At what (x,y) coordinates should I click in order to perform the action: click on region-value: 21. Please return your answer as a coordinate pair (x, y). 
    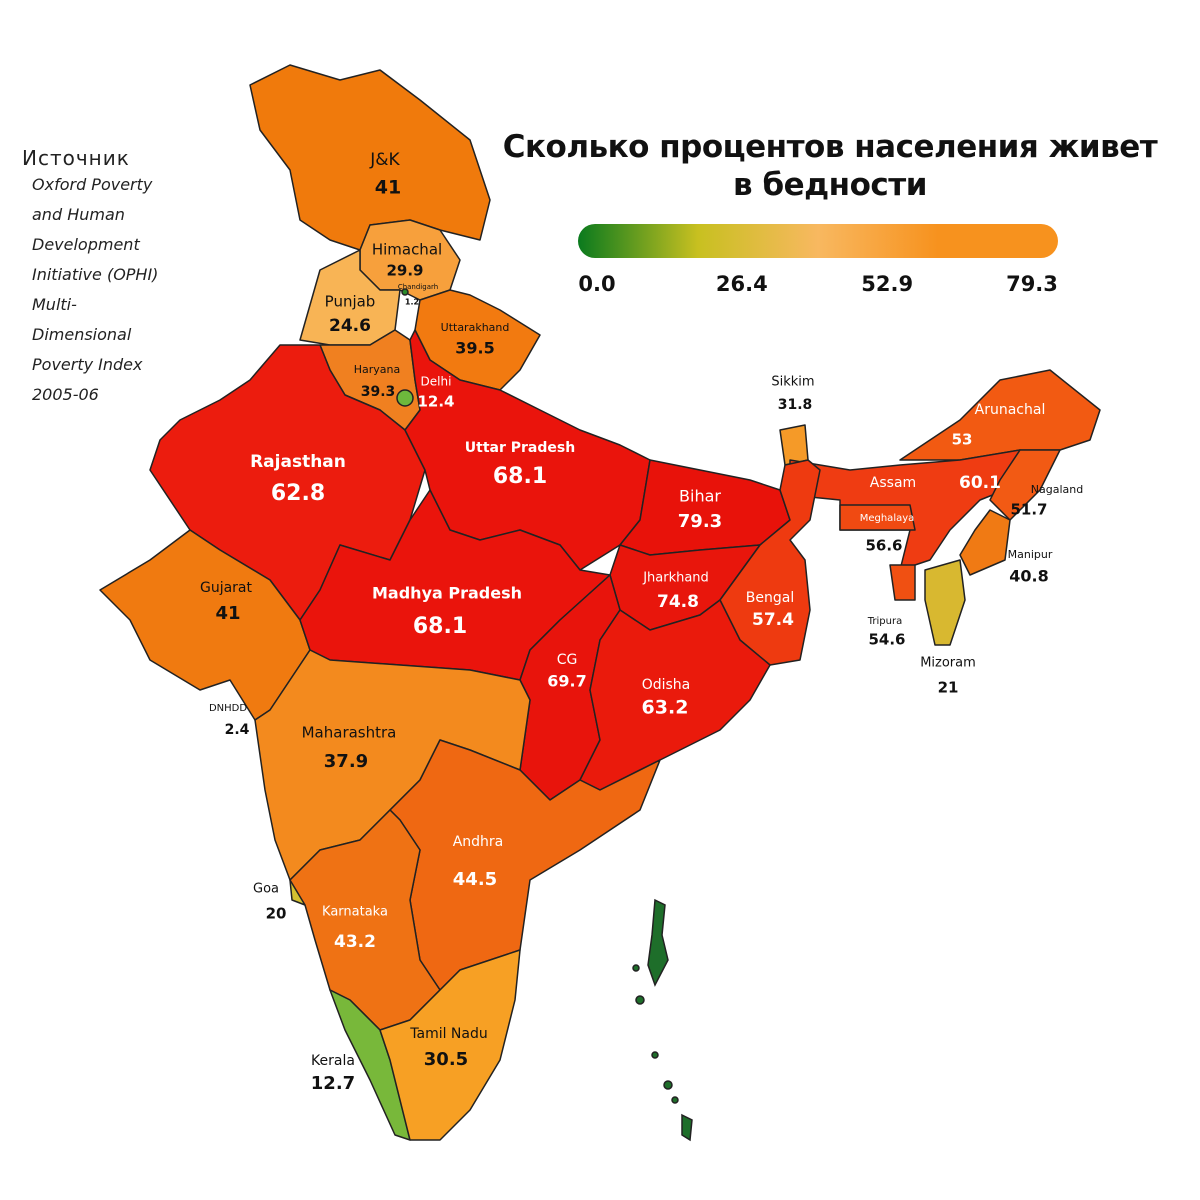
    Looking at the image, I should click on (948, 688).